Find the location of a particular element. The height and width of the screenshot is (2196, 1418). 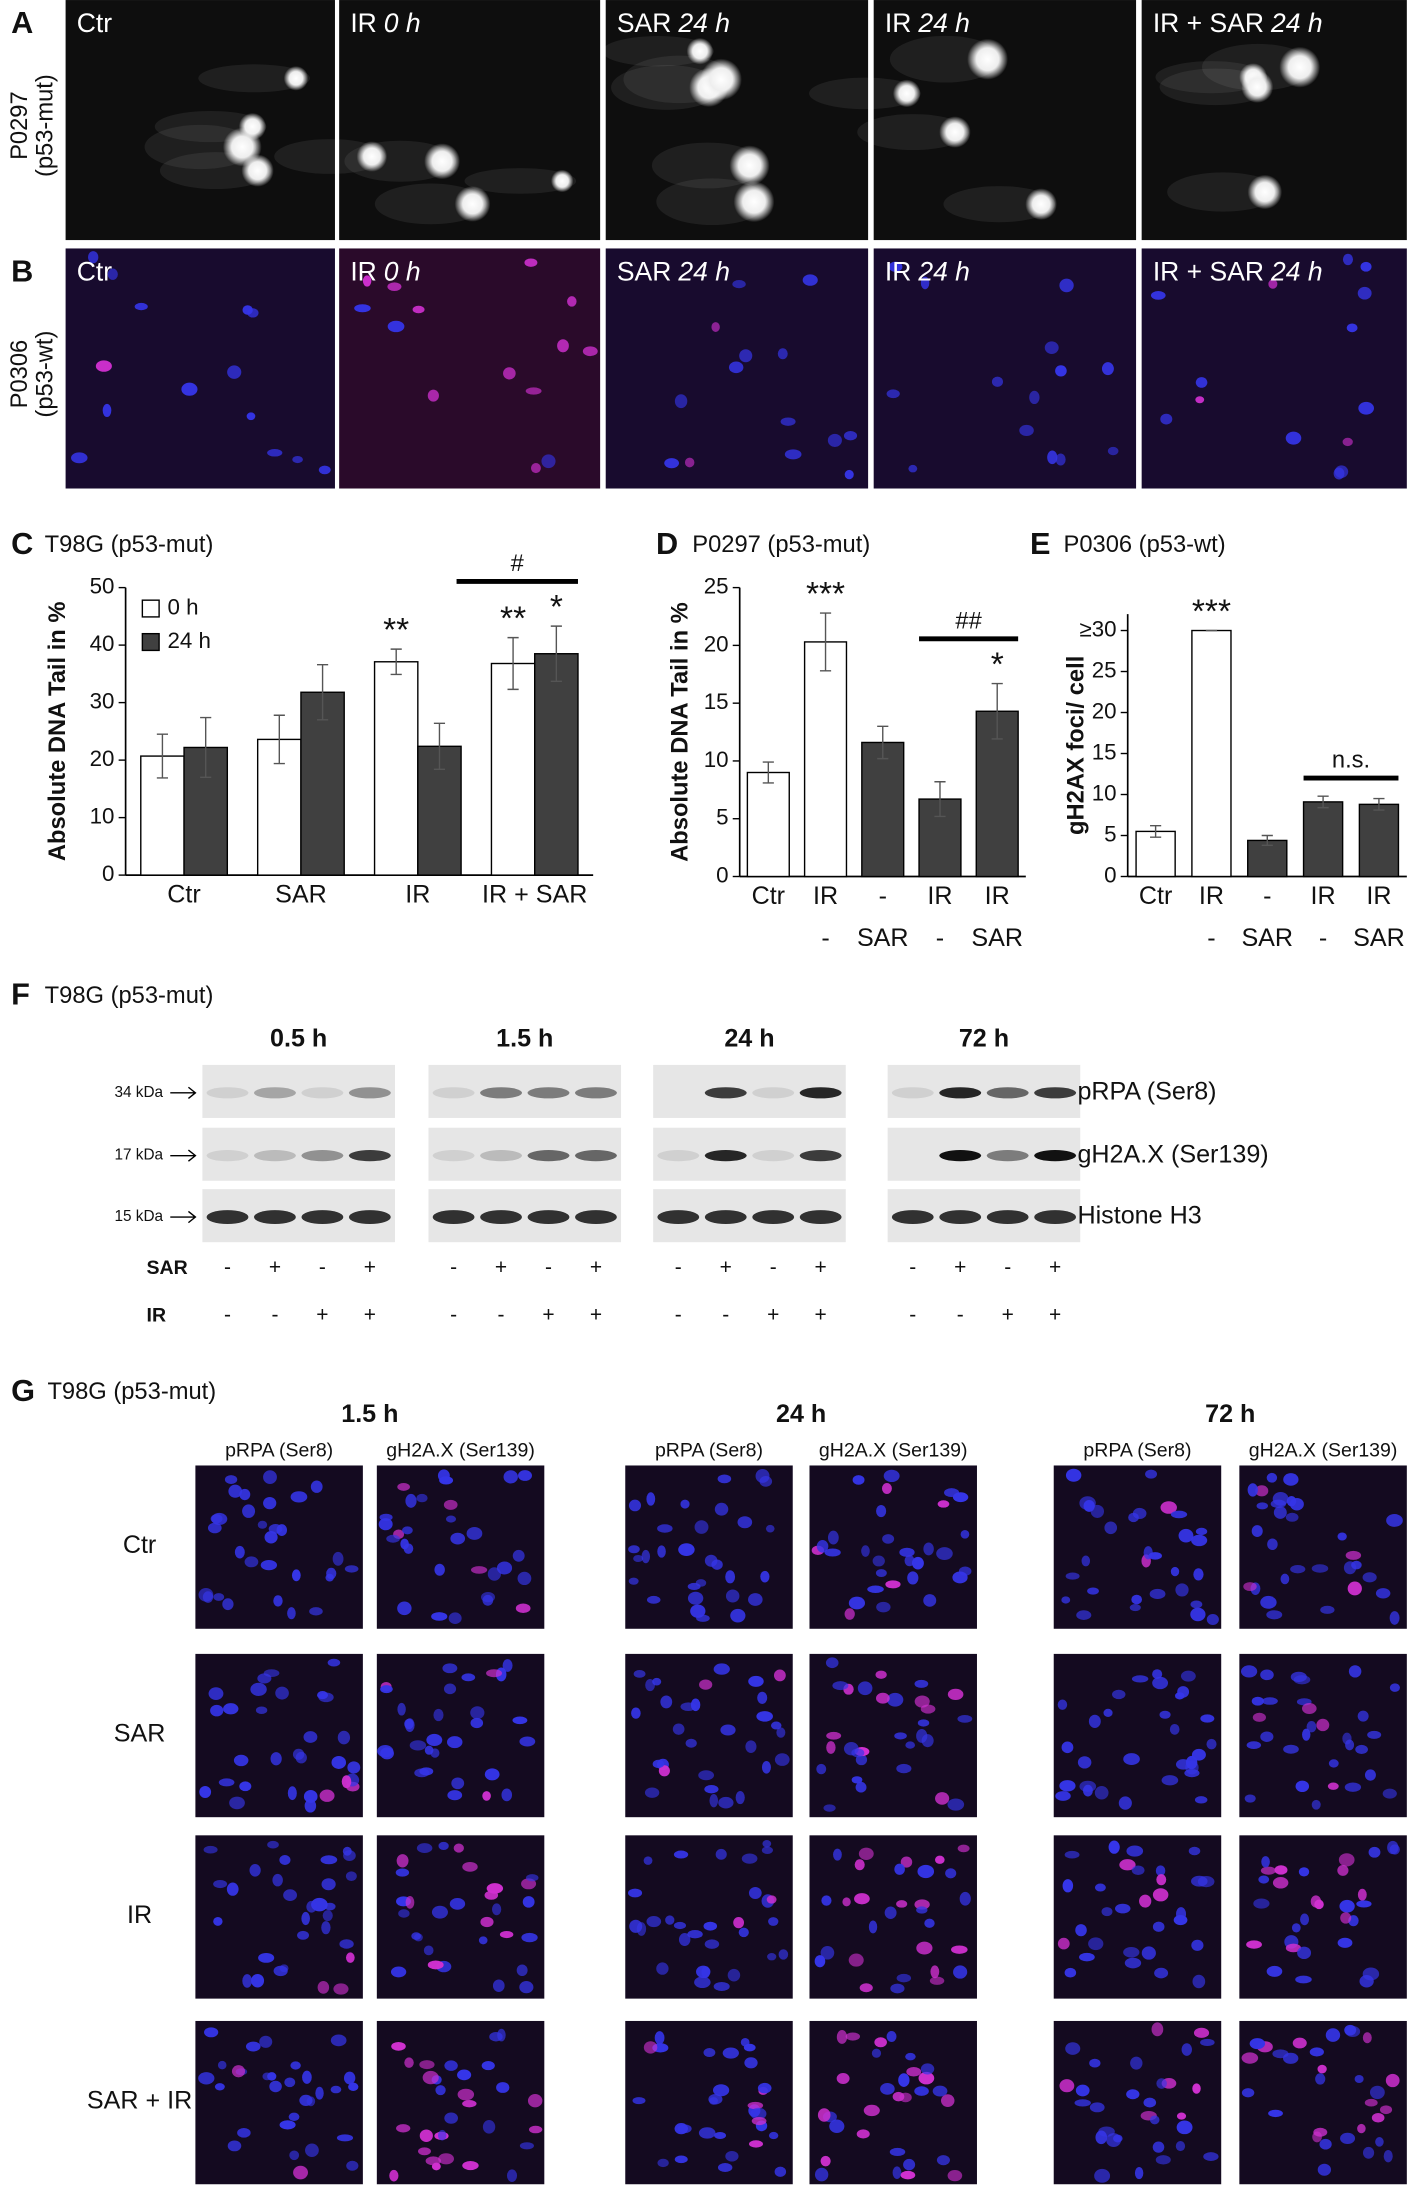

legend-label: 24 h is located at coordinates (188, 640).